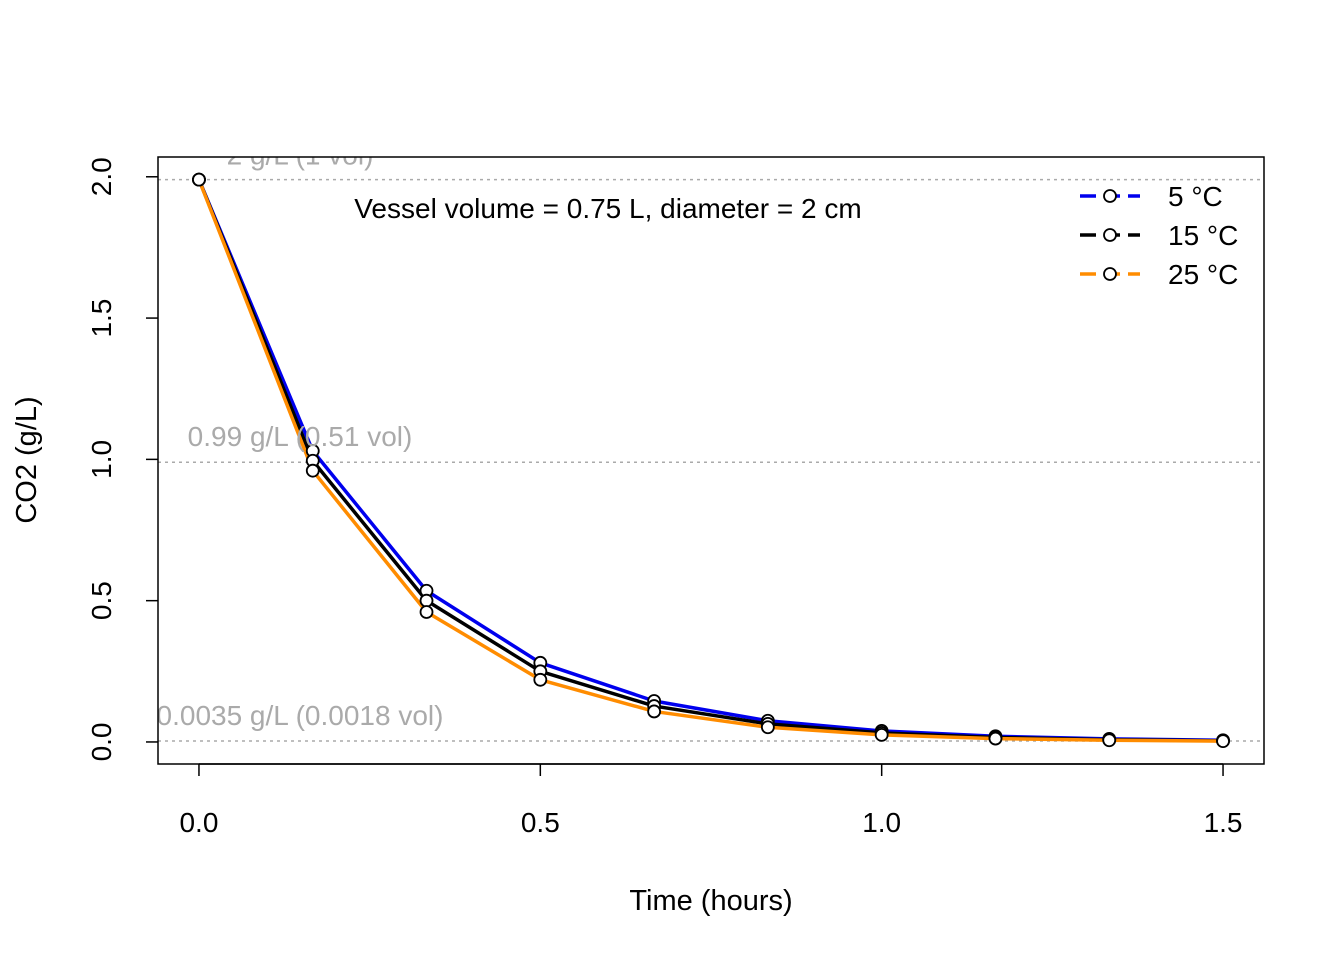 This screenshot has width=1344, height=960. I want to click on legend-label: 25 °C, so click(1203, 274).